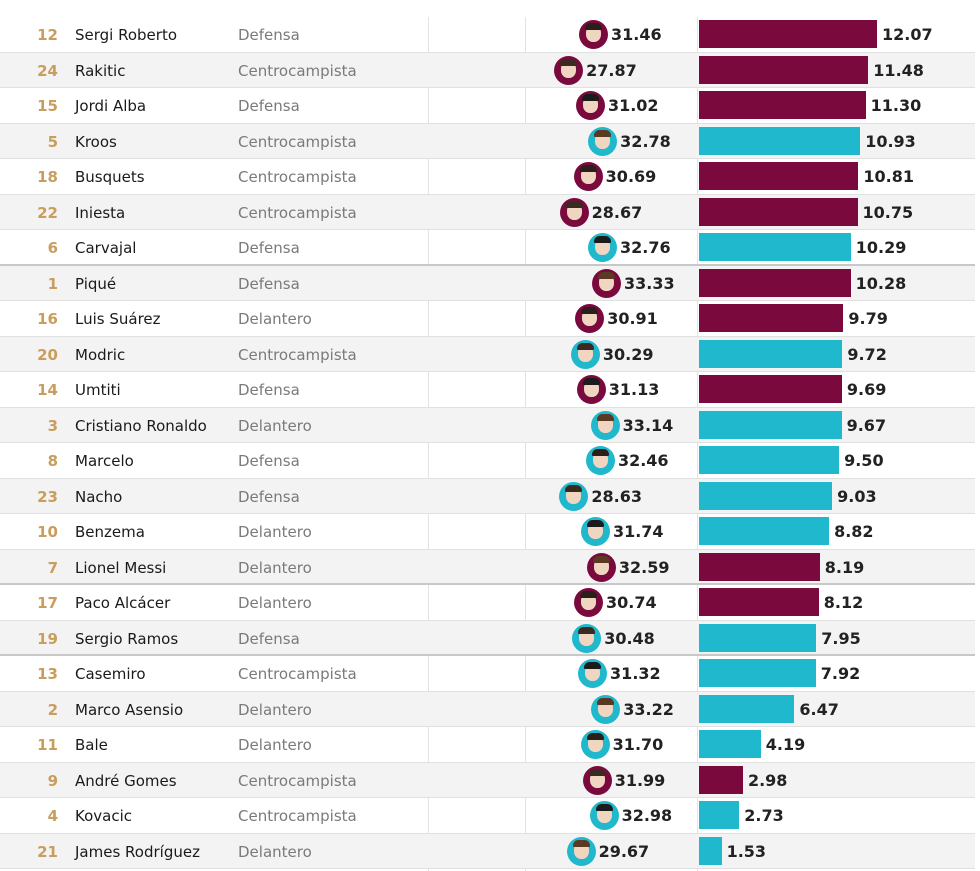  Describe the element at coordinates (898, 70) in the screenshot. I see `value-label: 11.48` at that location.